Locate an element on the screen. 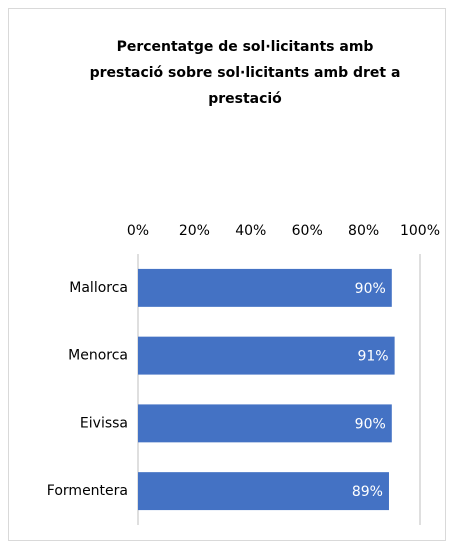 The height and width of the screenshot is (548, 449). y-tick-label: Mallorca is located at coordinates (98, 288).